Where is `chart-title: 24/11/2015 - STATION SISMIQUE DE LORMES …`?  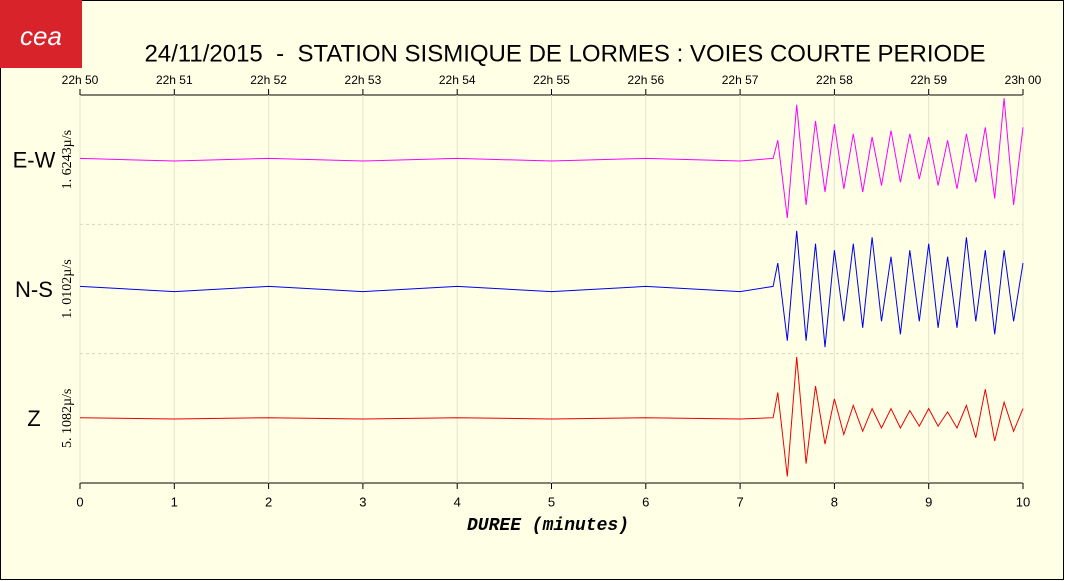
chart-title: 24/11/2015 - STATION SISMIQUE DE LORMES … is located at coordinates (564, 53).